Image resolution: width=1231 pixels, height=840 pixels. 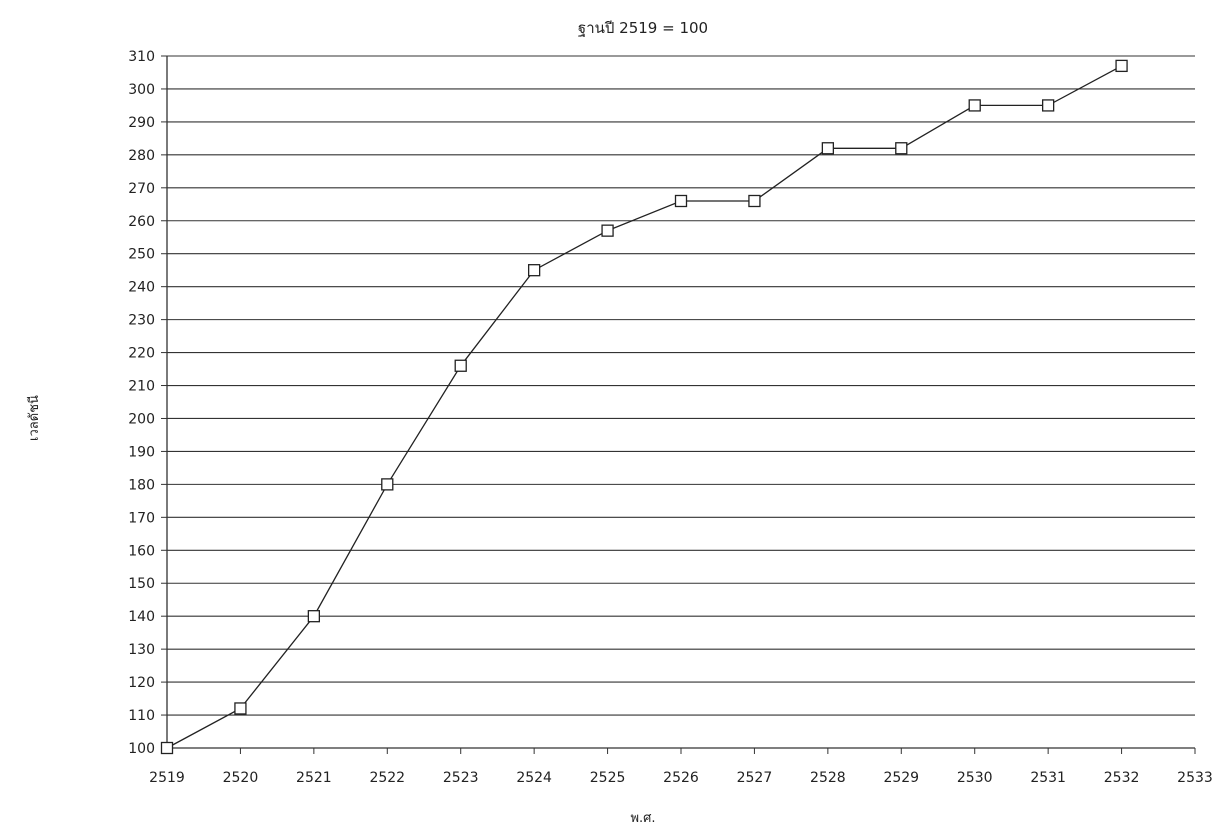 I want to click on x-tick-label: 2532, so click(x=1122, y=778).